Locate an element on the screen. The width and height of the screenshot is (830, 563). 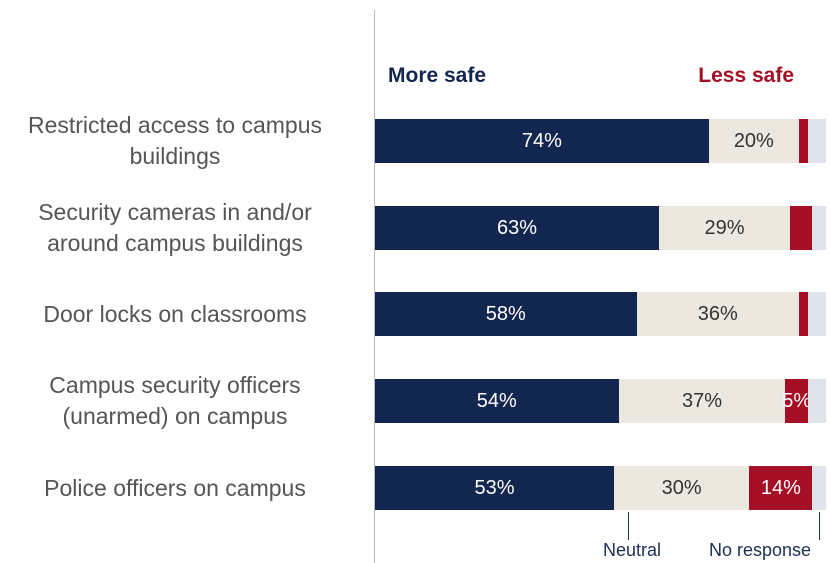
value-label: 53% is located at coordinates (494, 488).